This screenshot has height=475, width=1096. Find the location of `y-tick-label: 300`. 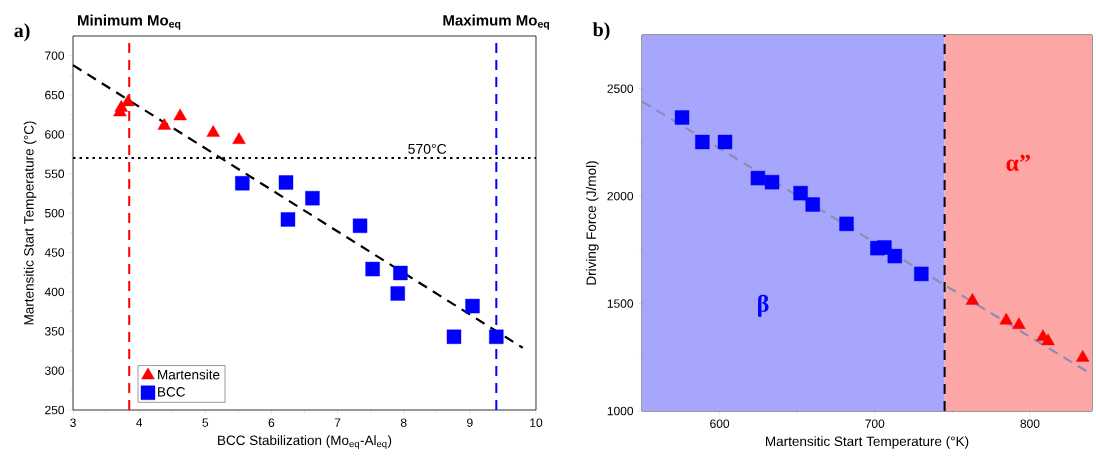

y-tick-label: 300 is located at coordinates (54, 370).